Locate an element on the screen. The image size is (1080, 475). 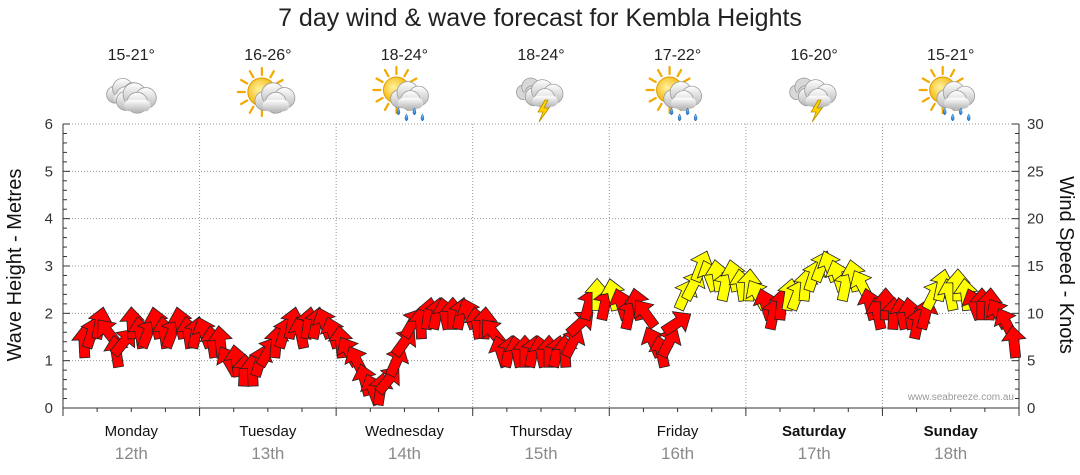
day-temperature-range: 17-22° is located at coordinates (677, 55).